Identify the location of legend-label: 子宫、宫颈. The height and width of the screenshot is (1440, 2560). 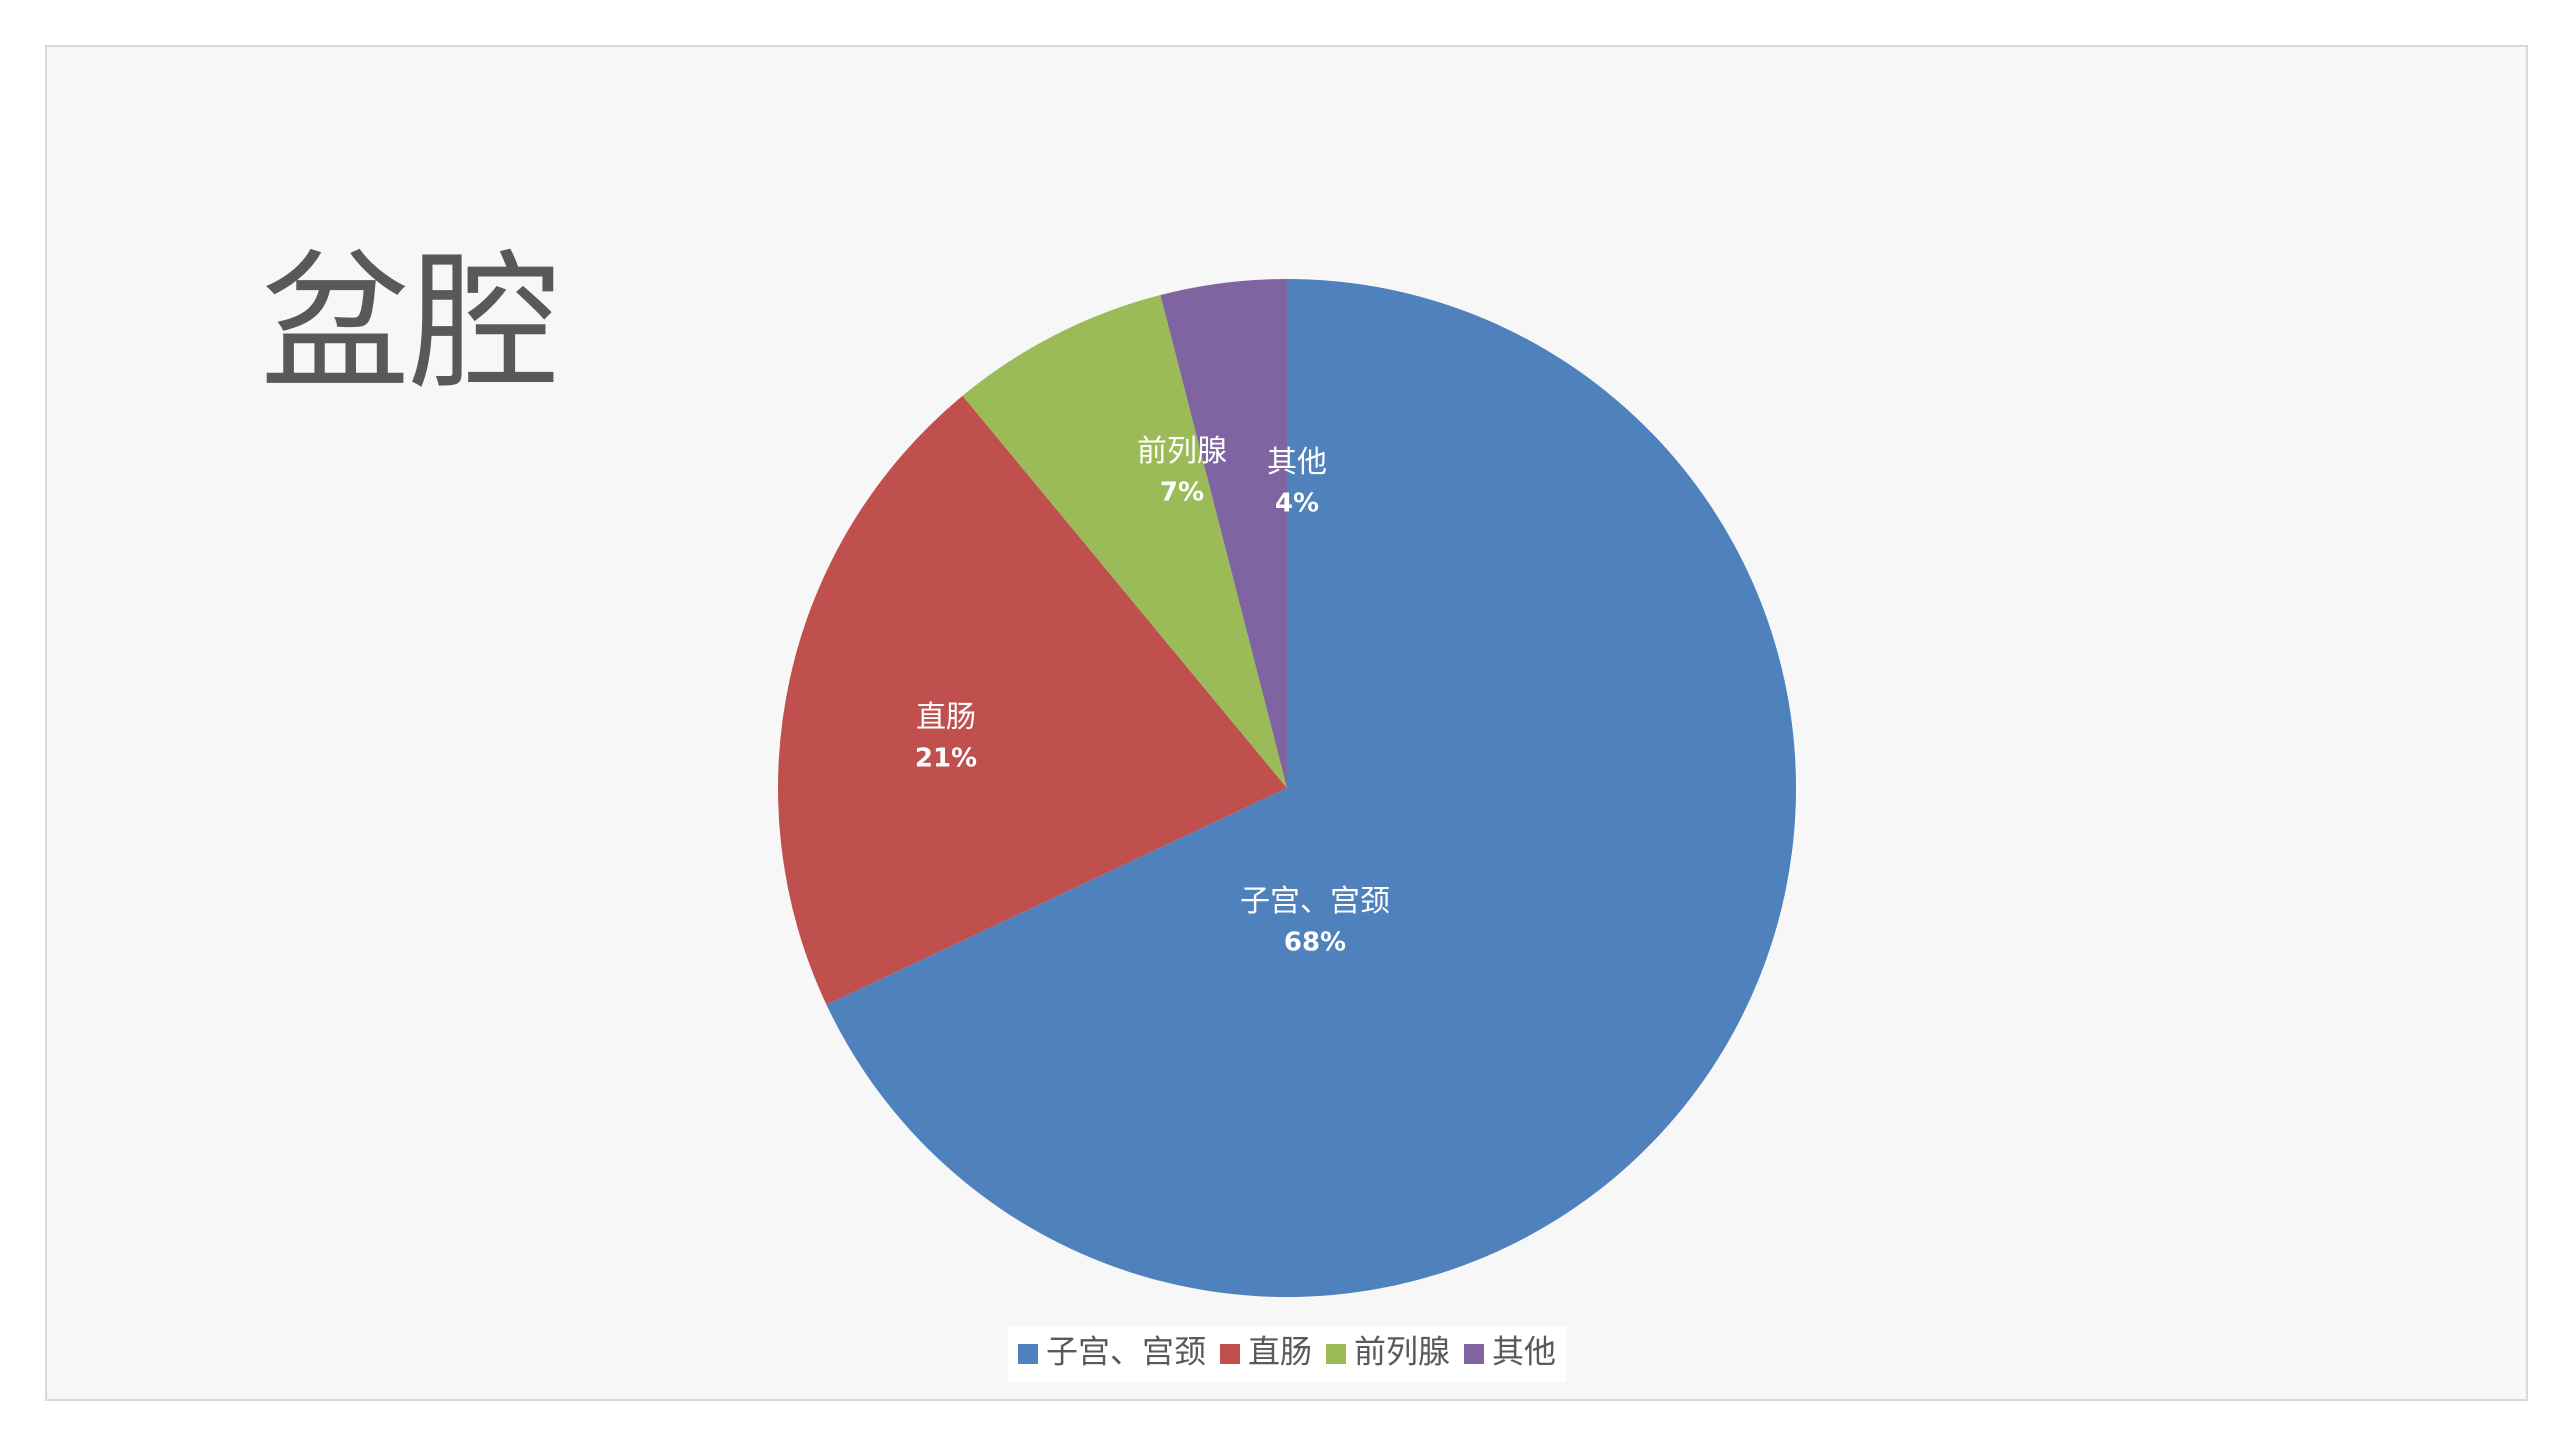
(1126, 1352).